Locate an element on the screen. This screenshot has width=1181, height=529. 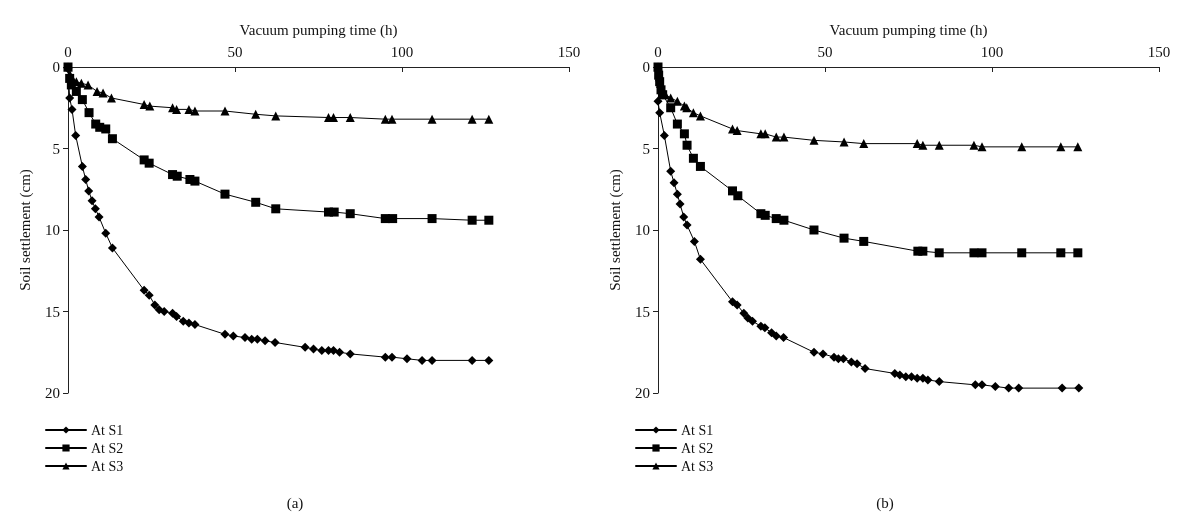
text: (a) is located at coordinates (295, 503).